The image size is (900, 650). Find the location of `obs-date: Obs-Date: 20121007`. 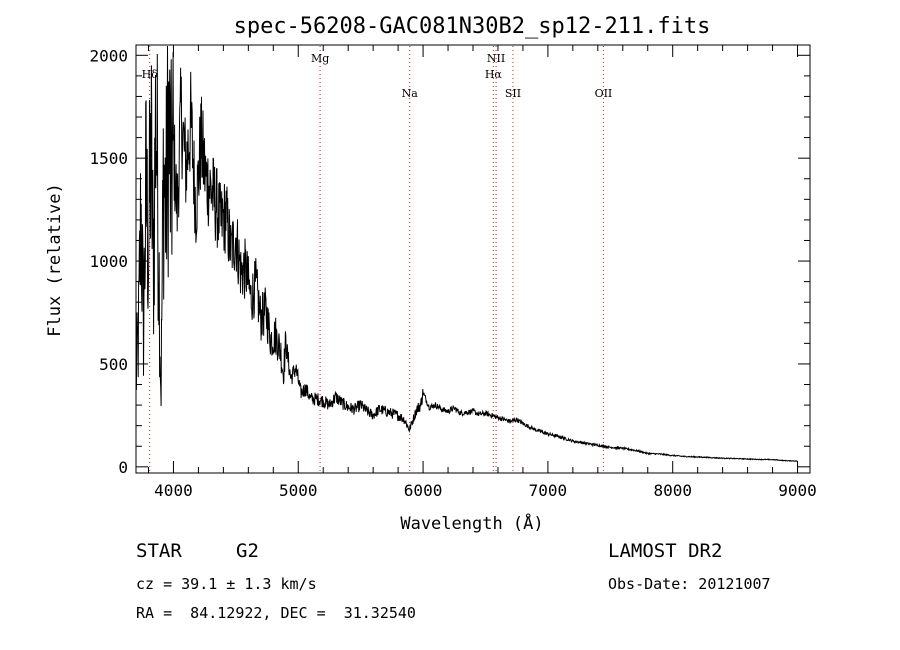

obs-date: Obs-Date: 20121007 is located at coordinates (689, 584).